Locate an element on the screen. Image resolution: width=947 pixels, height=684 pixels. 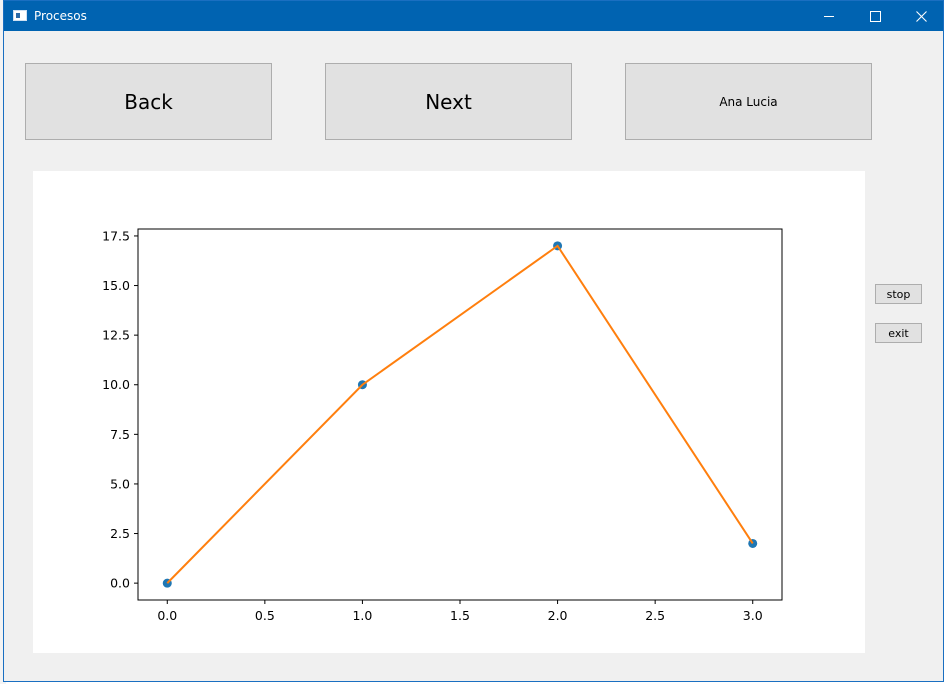
y-tick-label: 0.0 is located at coordinates (120, 583).